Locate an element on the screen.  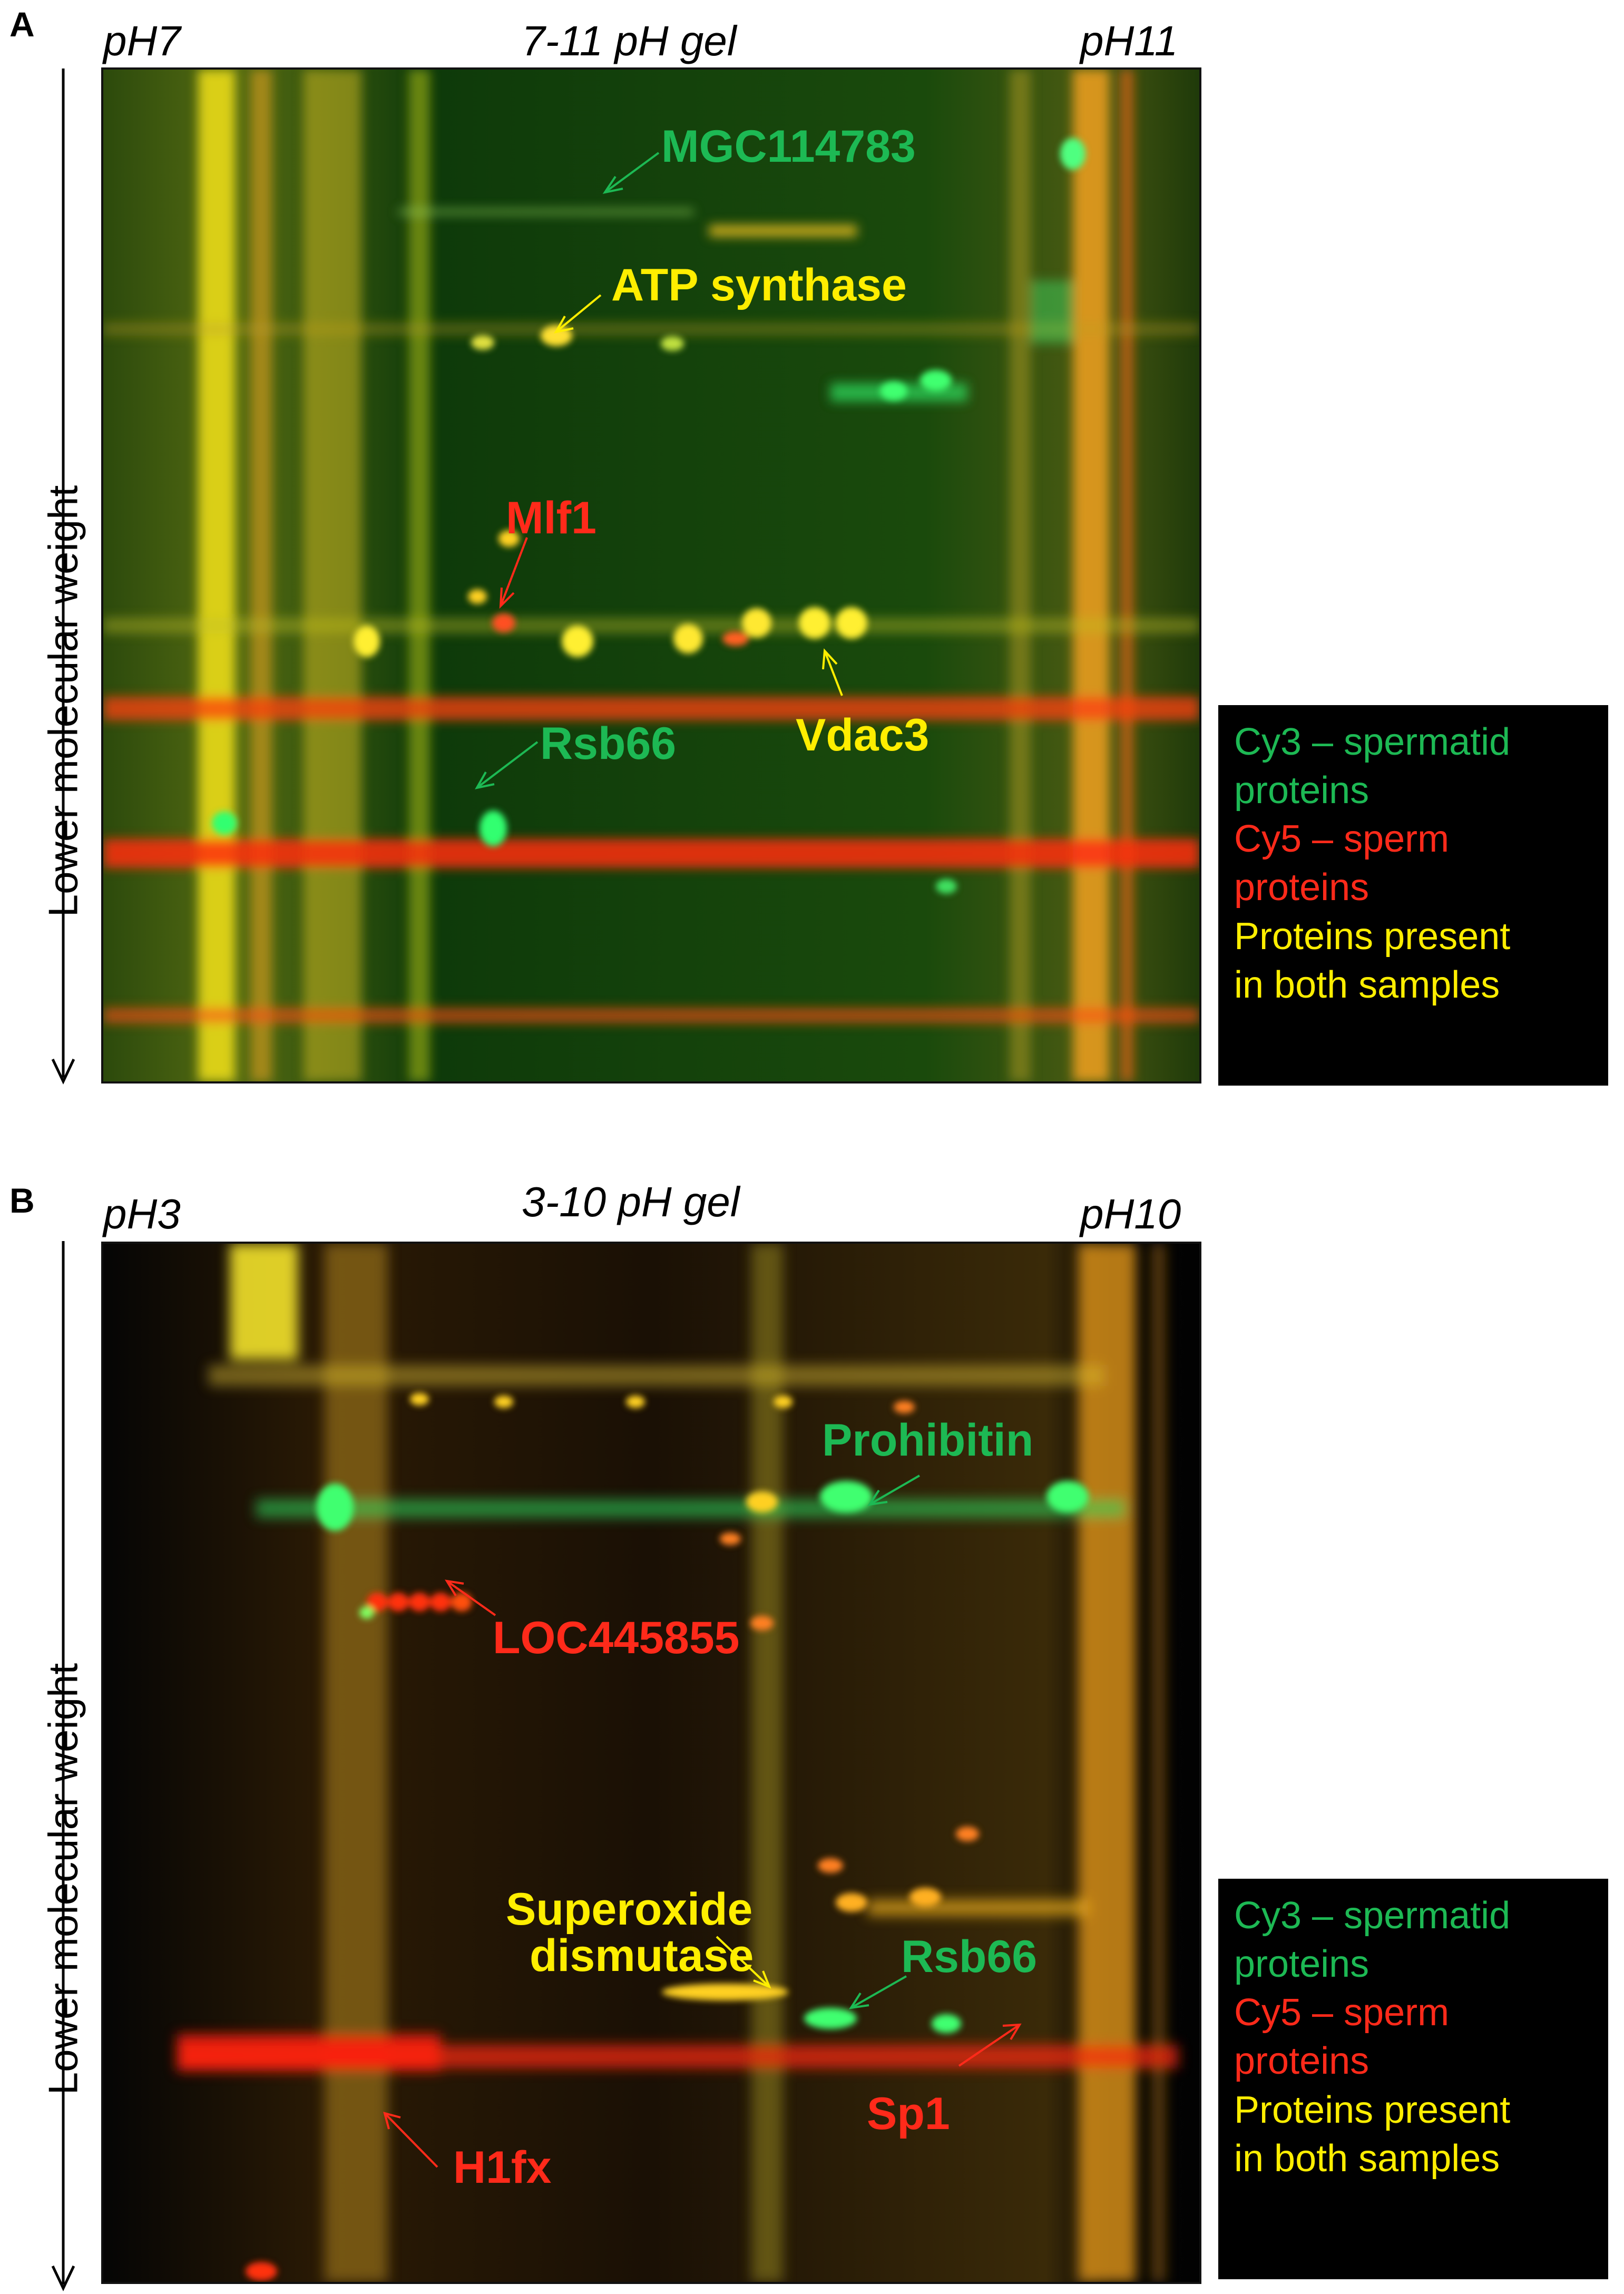
panel-b-legend-cy5-line1: Cy5 – sperm is located at coordinates (1342, 2013).